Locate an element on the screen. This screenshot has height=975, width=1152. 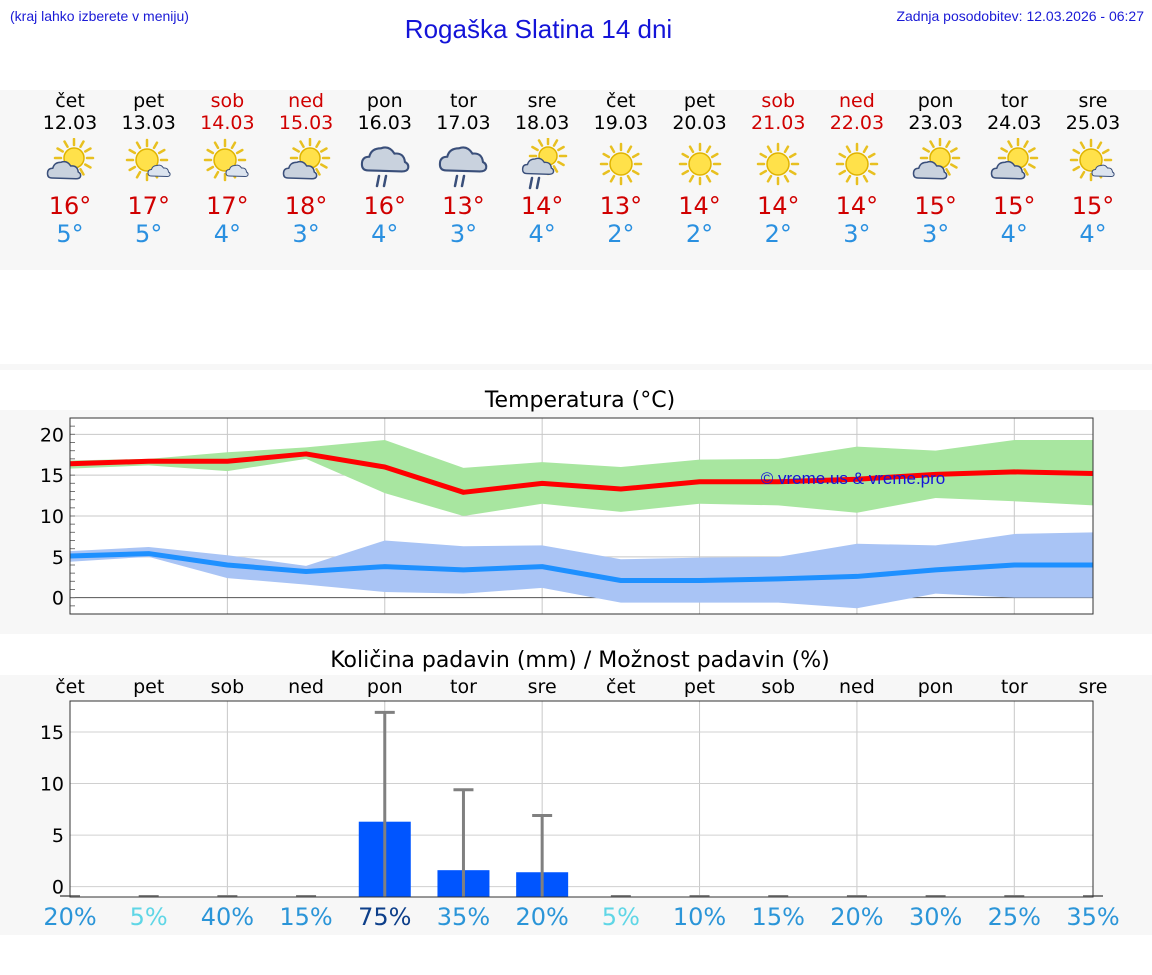
precip-probability-label: 10% is located at coordinates (699, 917).